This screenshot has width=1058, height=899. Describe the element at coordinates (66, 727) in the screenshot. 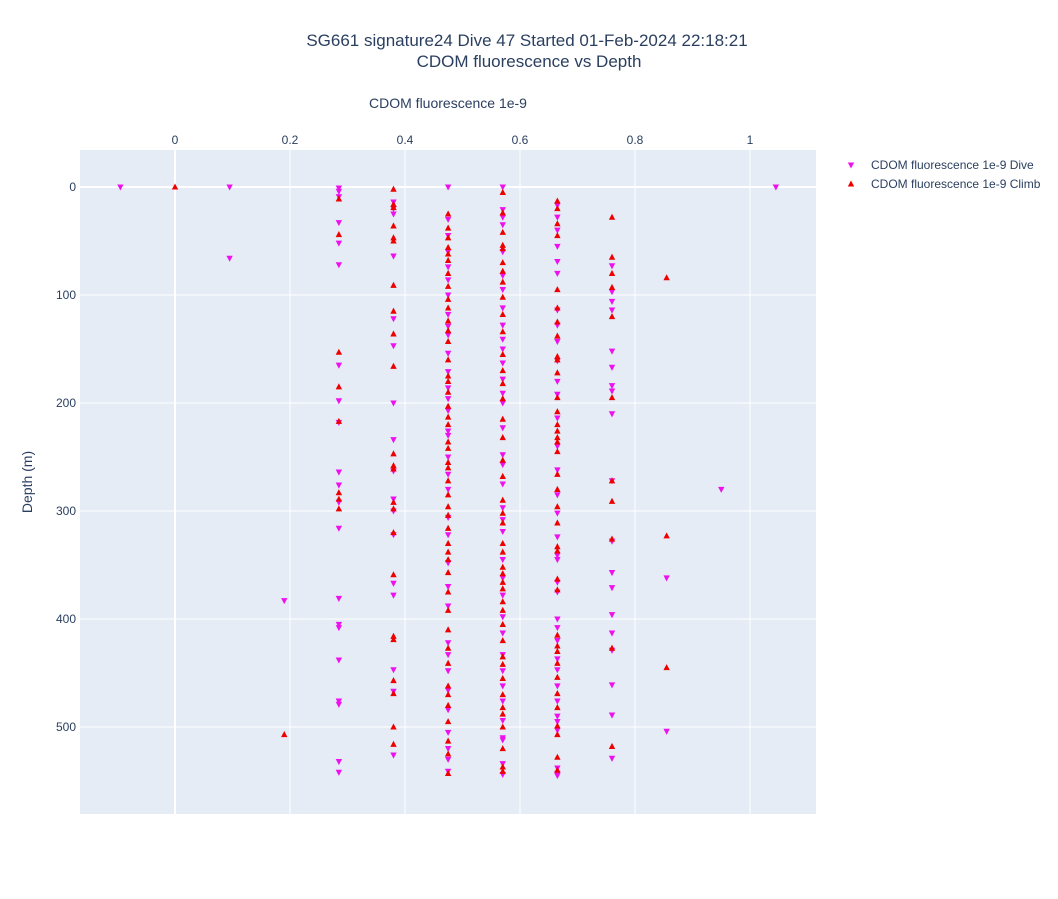

I see `y-tick-label: 500` at that location.